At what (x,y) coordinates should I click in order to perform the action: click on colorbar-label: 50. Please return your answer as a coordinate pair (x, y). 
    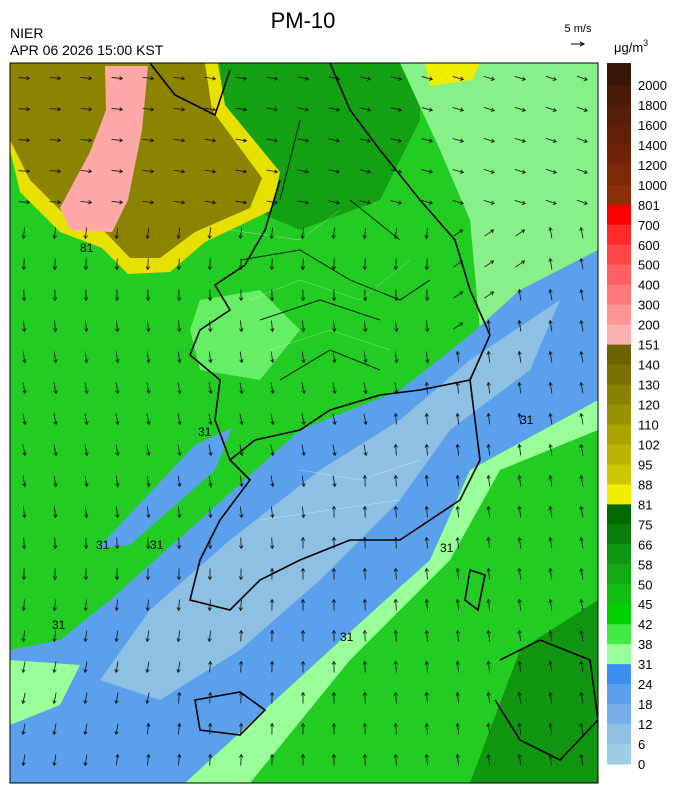
    Looking at the image, I should click on (645, 584).